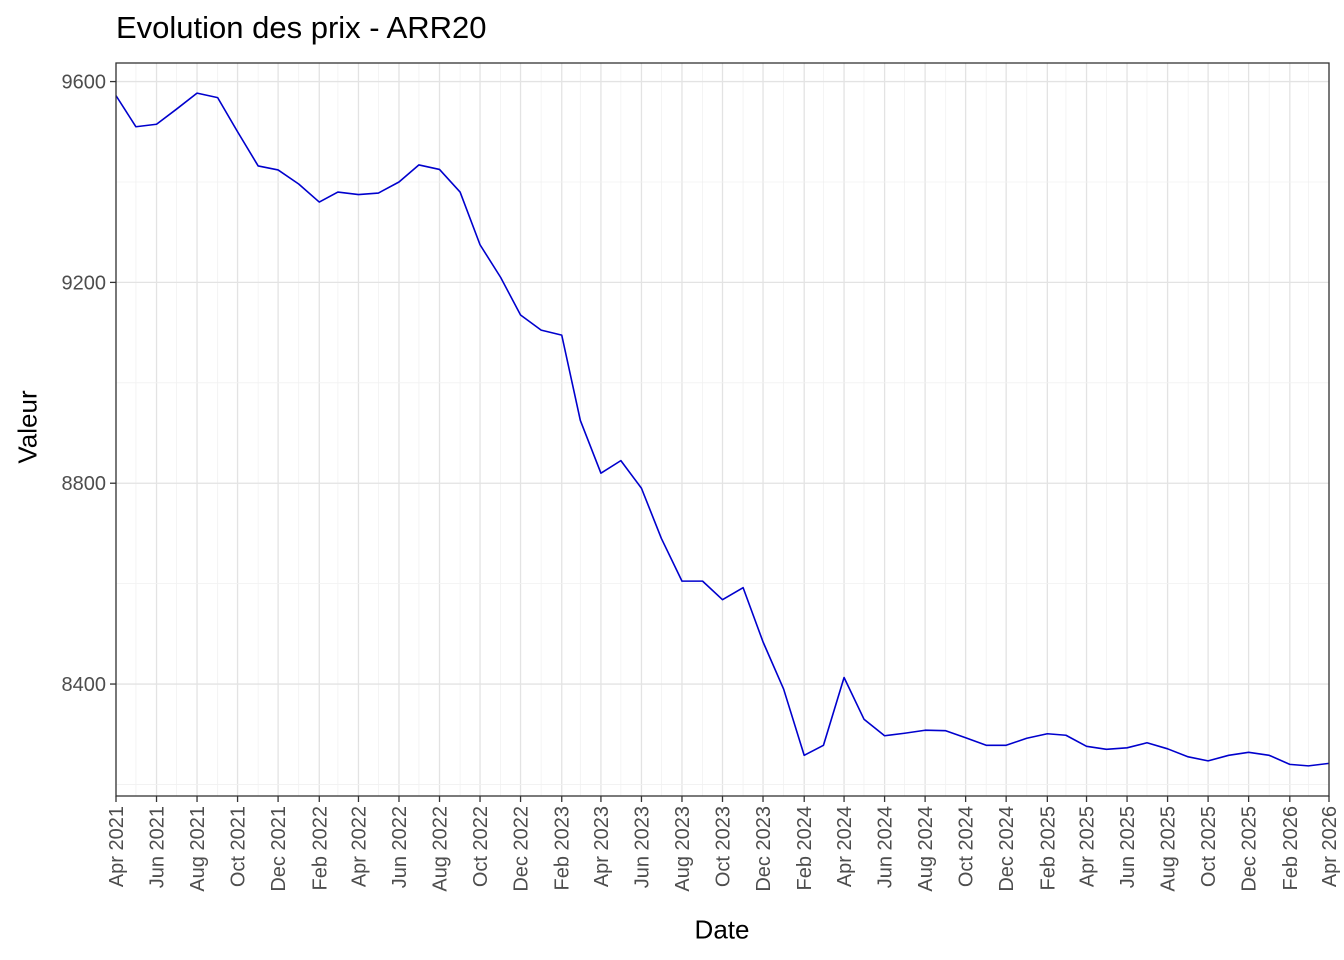  I want to click on x-tick-label: Feb 2026, so click(1291, 848).